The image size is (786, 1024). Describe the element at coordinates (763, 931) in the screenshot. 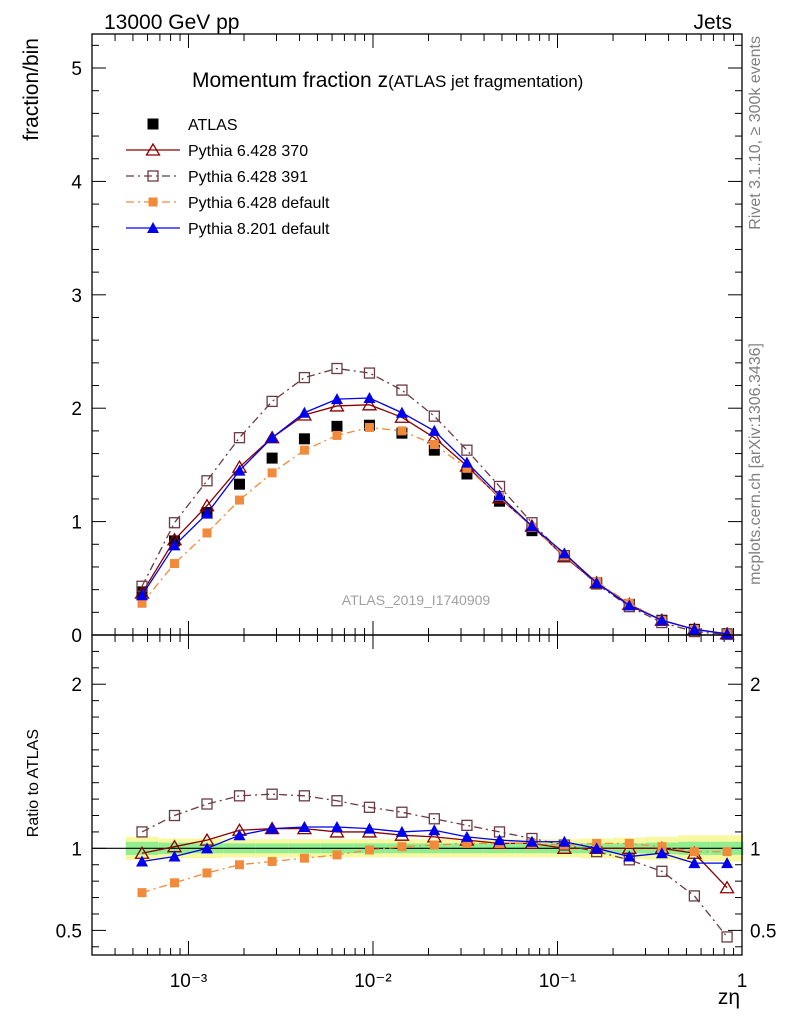

I see `ratio-y-tick-label-right: 0.5` at that location.